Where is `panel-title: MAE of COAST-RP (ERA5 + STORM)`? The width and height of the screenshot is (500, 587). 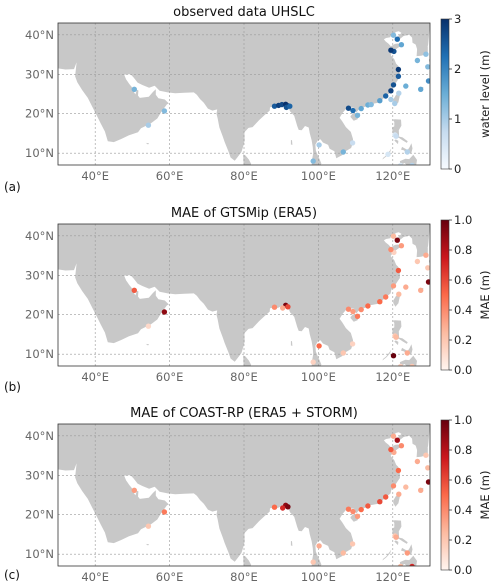 panel-title: MAE of COAST-RP (ERA5 + STORM) is located at coordinates (244, 413).